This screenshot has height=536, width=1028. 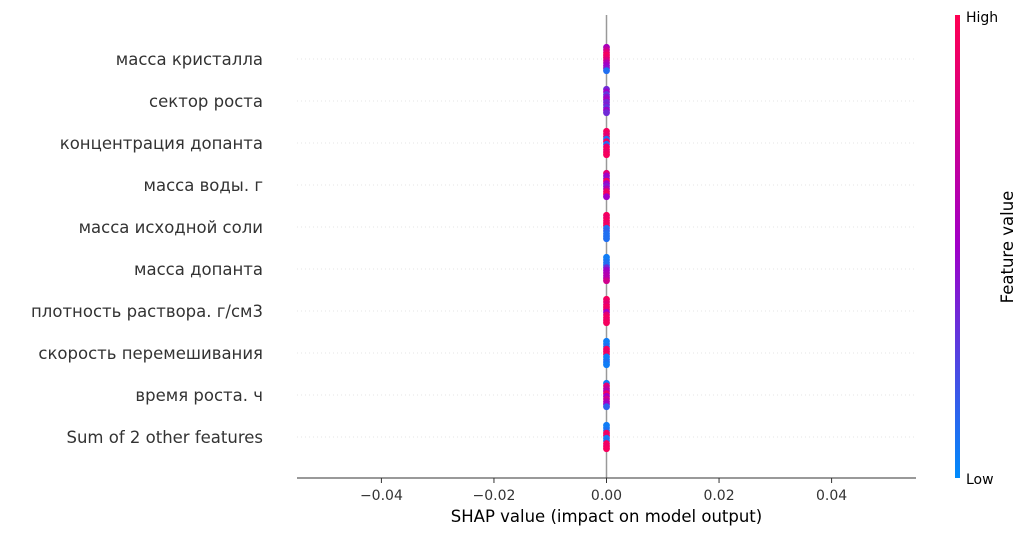 I want to click on colorbar, so click(x=957, y=246).